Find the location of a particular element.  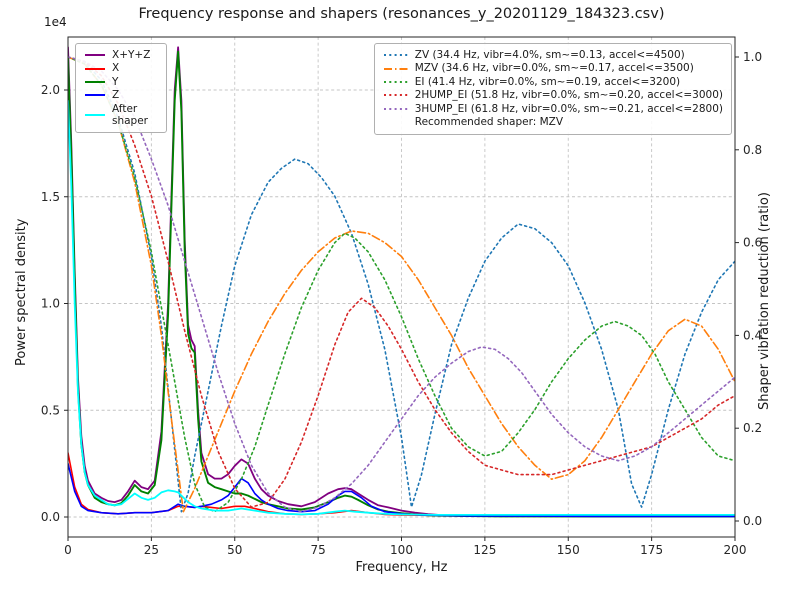

y-right-tick-label: 0.0 is located at coordinates (752, 521).